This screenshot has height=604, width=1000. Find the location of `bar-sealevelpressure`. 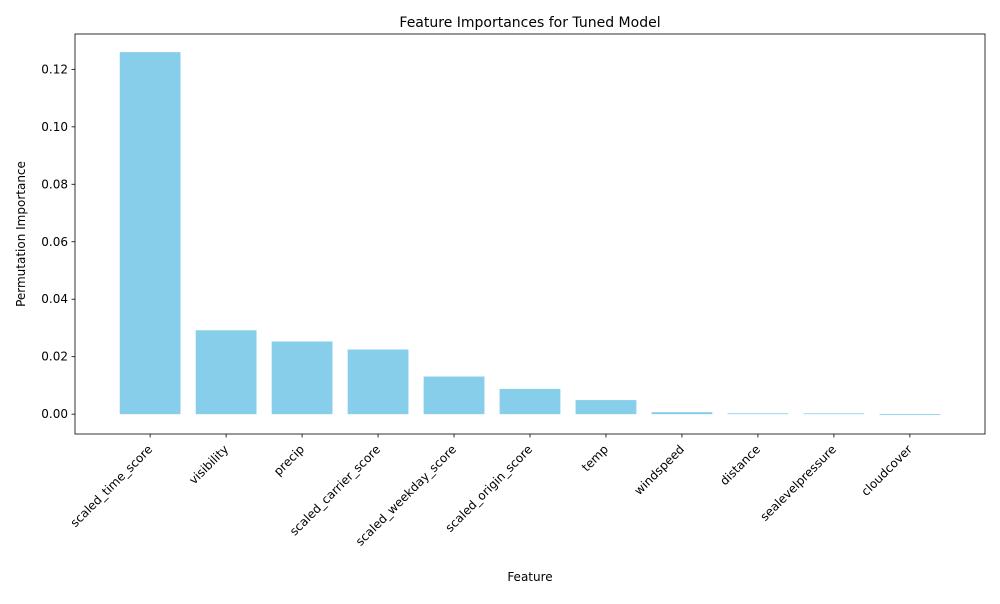

bar-sealevelpressure is located at coordinates (834, 414).